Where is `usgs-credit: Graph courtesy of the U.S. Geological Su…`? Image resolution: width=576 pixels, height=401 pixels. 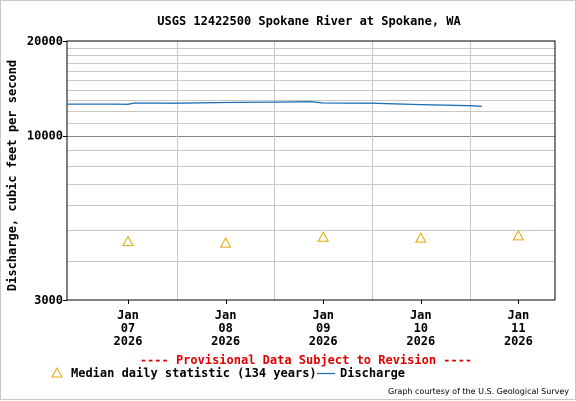 usgs-credit: Graph courtesy of the U.S. Geological Su… is located at coordinates (478, 391).